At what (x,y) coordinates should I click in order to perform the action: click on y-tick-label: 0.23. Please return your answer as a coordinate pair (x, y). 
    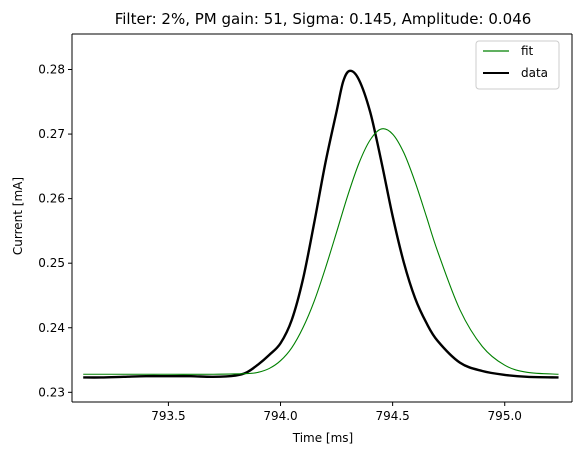
    Looking at the image, I should click on (51, 392).